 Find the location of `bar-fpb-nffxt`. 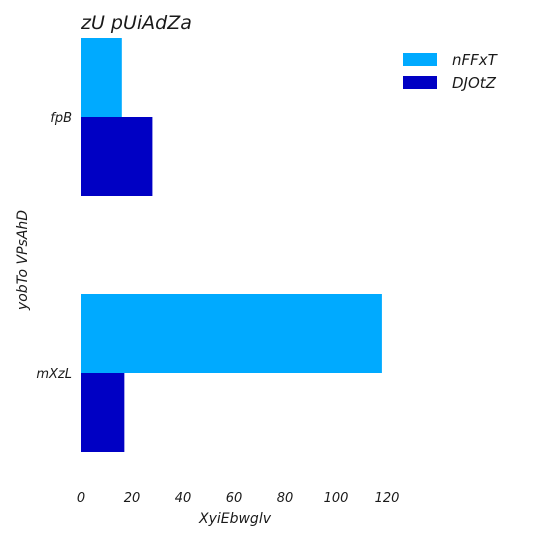

bar-fpb-nffxt is located at coordinates (101, 77).